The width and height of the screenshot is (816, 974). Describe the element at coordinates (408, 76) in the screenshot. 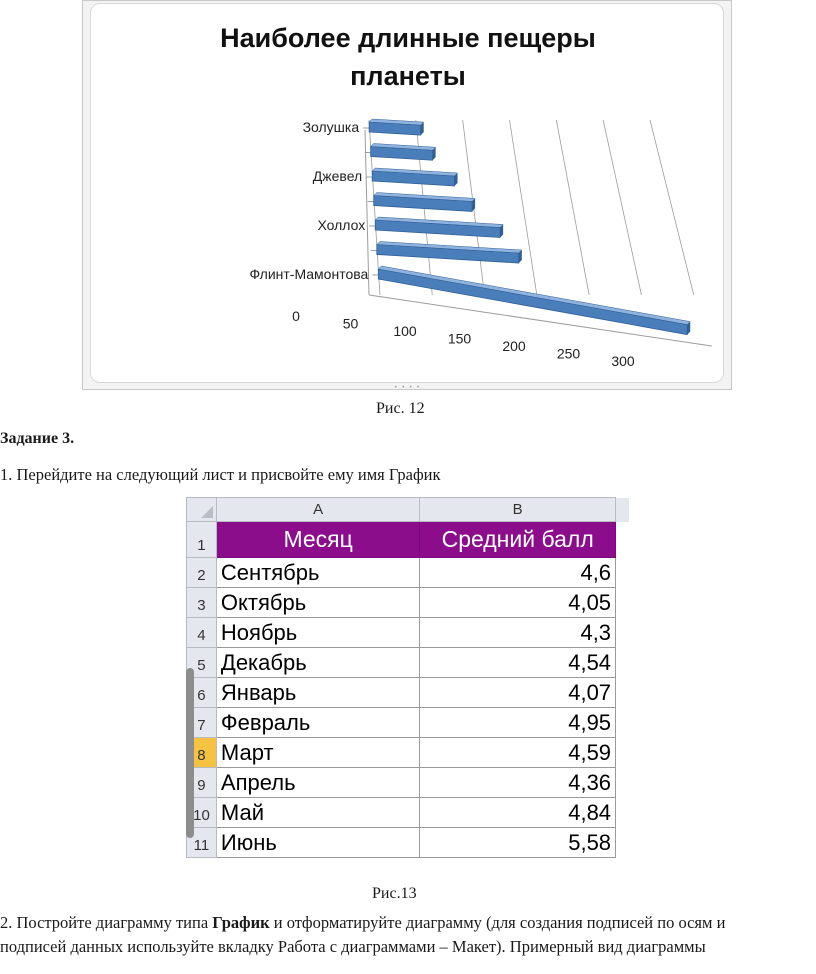

I see `chart-title-line-2: планеты` at that location.